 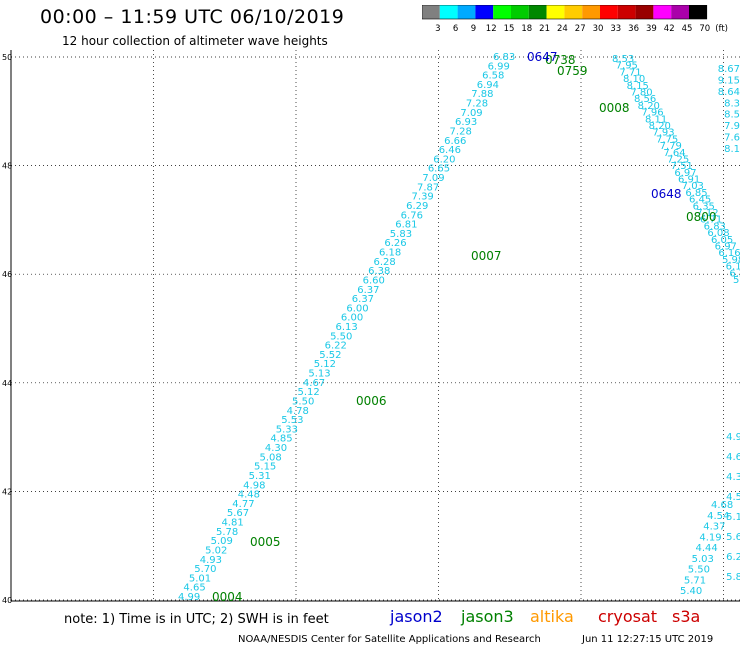 I want to click on colorbar-tick-label: 24, so click(x=562, y=29).